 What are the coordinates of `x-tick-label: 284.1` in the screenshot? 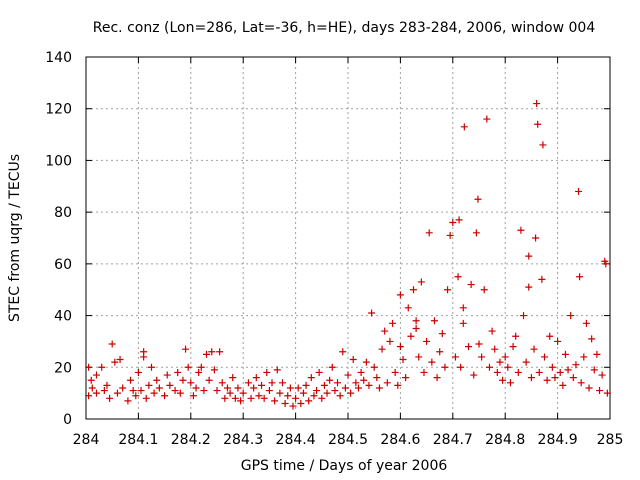 It's located at (138, 440).